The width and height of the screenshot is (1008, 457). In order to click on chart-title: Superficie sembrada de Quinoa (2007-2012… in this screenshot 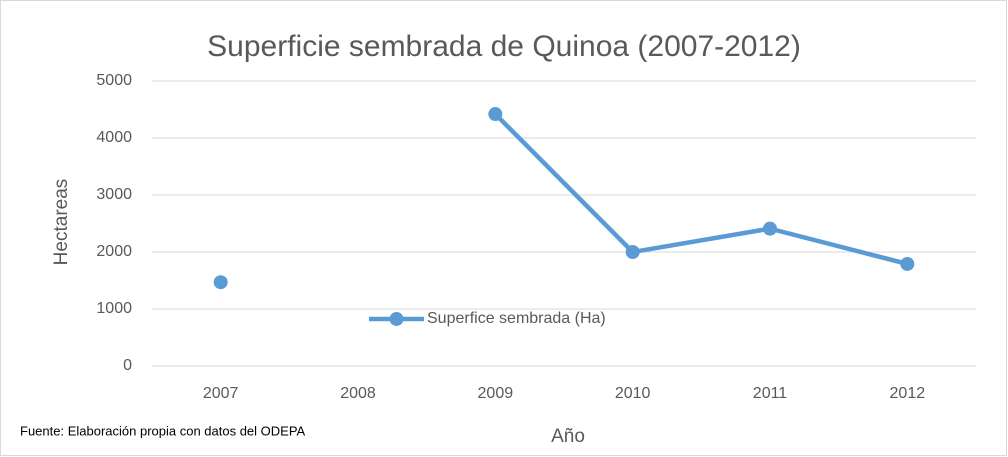, I will do `click(504, 46)`.